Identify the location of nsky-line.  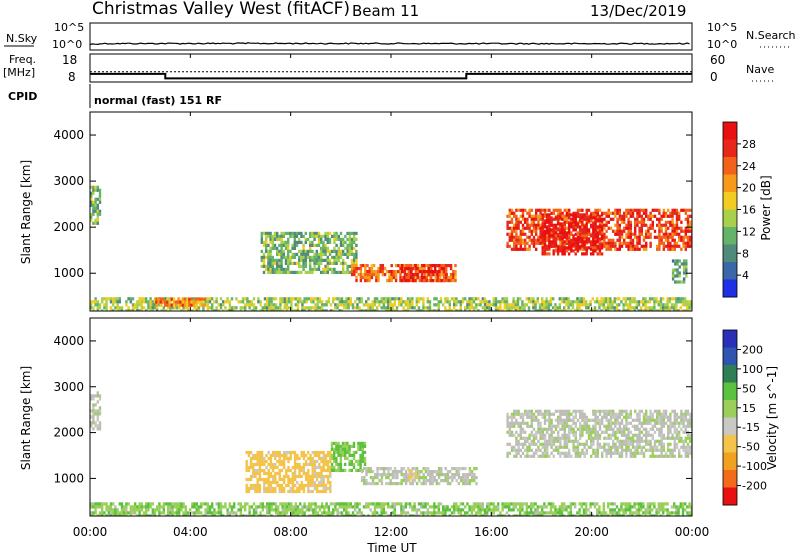
(390, 44).